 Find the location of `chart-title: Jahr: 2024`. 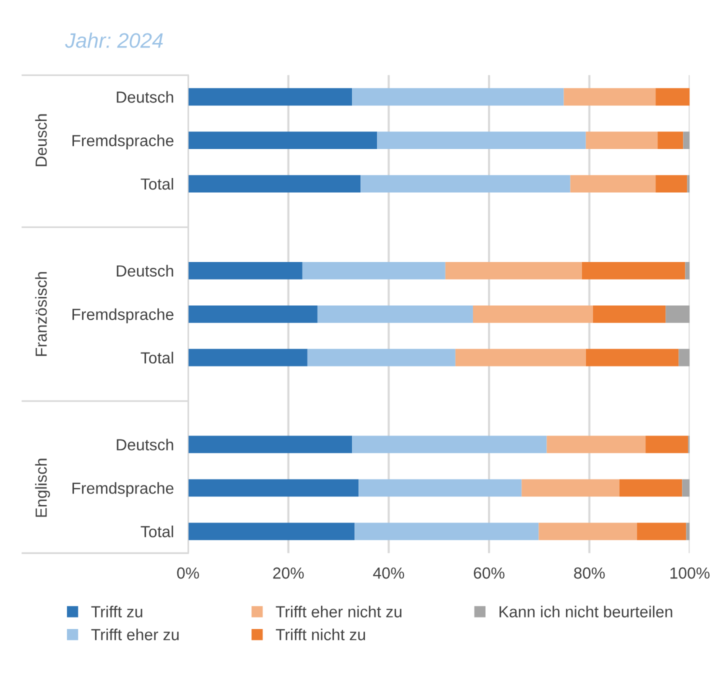

chart-title: Jahr: 2024 is located at coordinates (114, 40).